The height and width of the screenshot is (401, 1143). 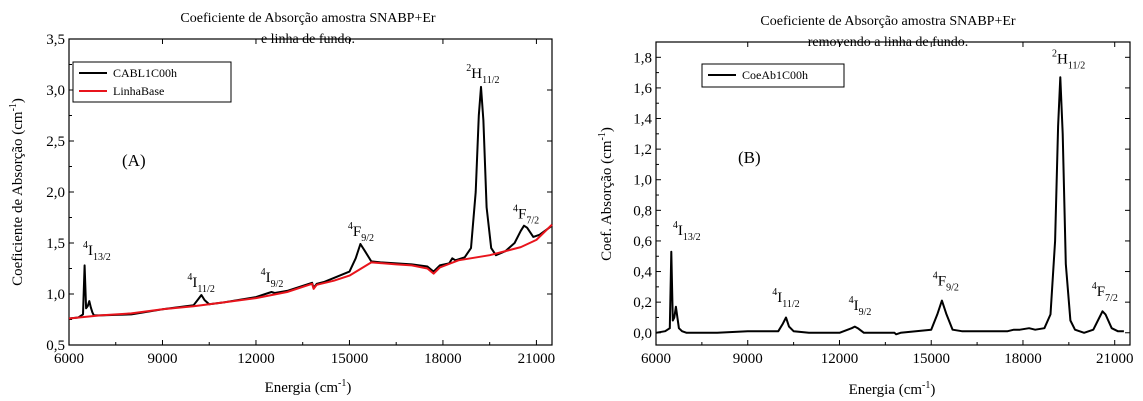 I want to click on y-tick-label: 1,2, so click(x=642, y=150).